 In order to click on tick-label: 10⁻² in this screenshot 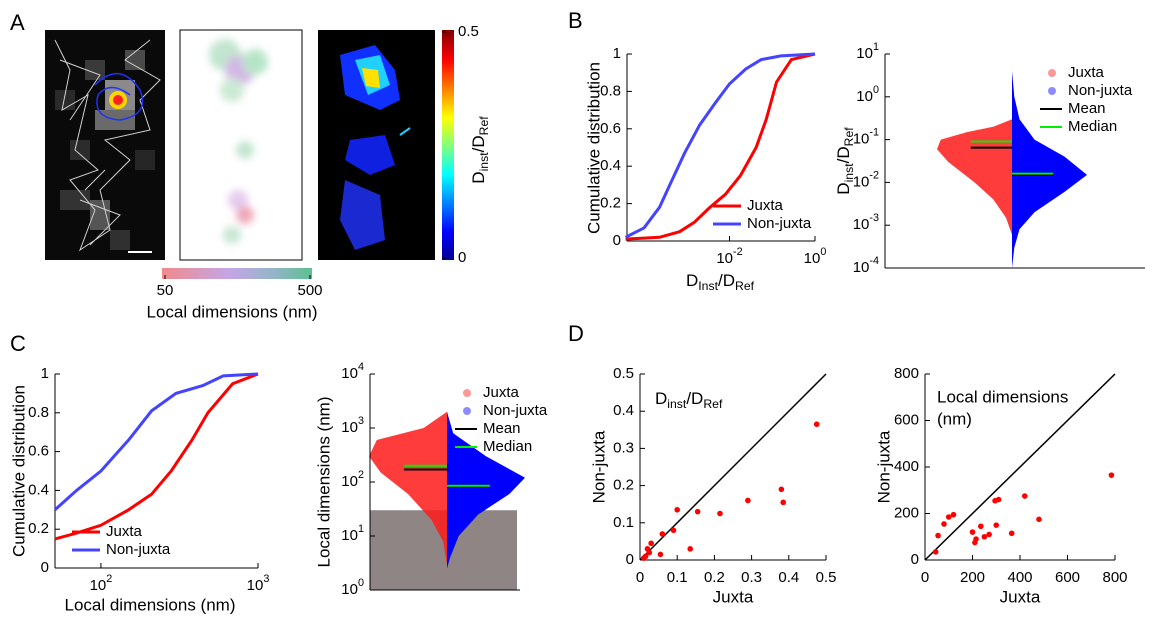, I will do `click(866, 179)`.